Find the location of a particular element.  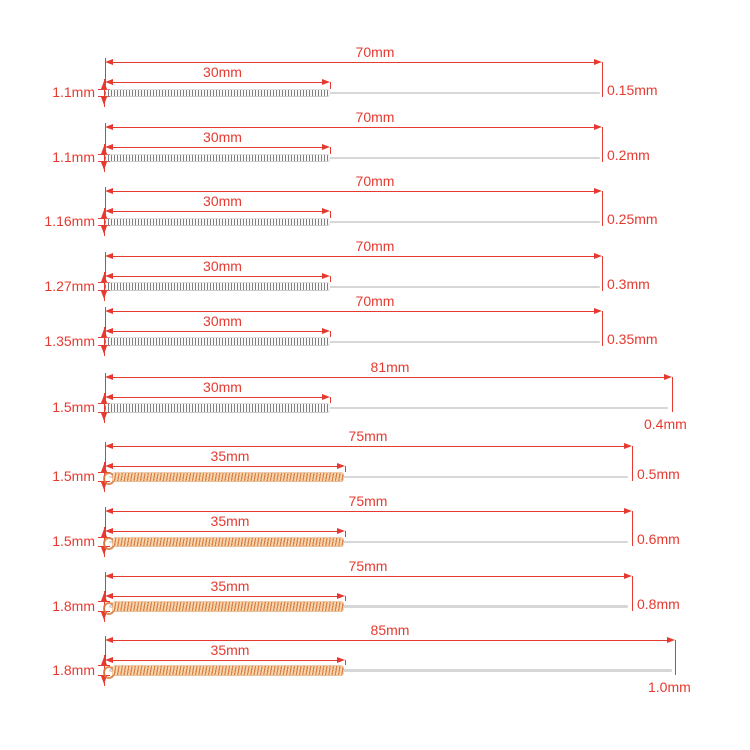

tip-diameter-label: 0.25mm is located at coordinates (632, 219).